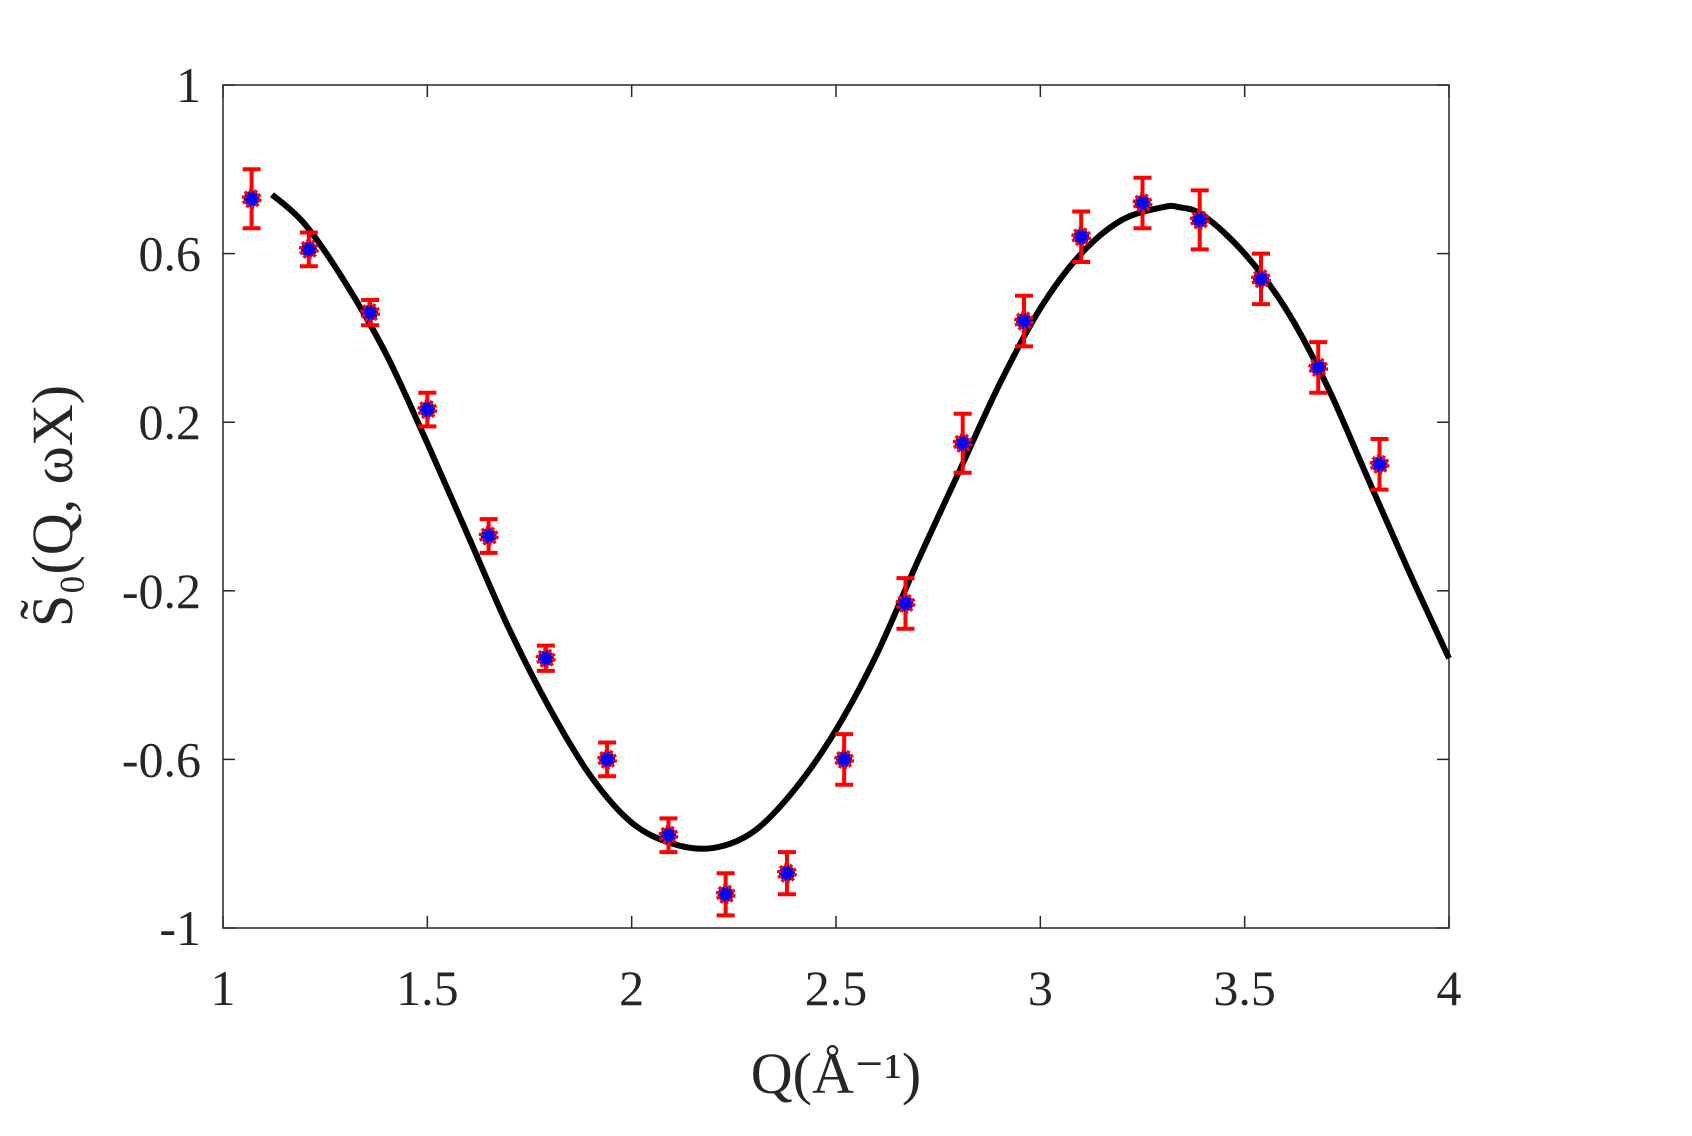 This screenshot has height=1136, width=1692. Describe the element at coordinates (180, 928) in the screenshot. I see `y-tick-label: -1` at that location.